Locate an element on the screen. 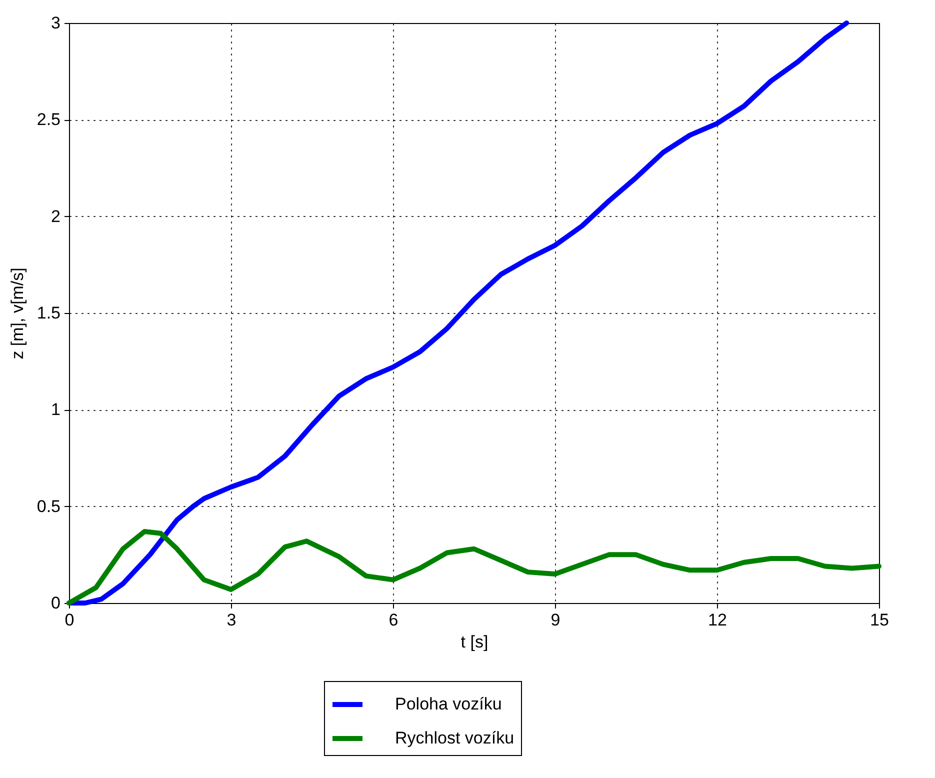 The image size is (935, 778). x-tick-label: 3 is located at coordinates (231, 620).